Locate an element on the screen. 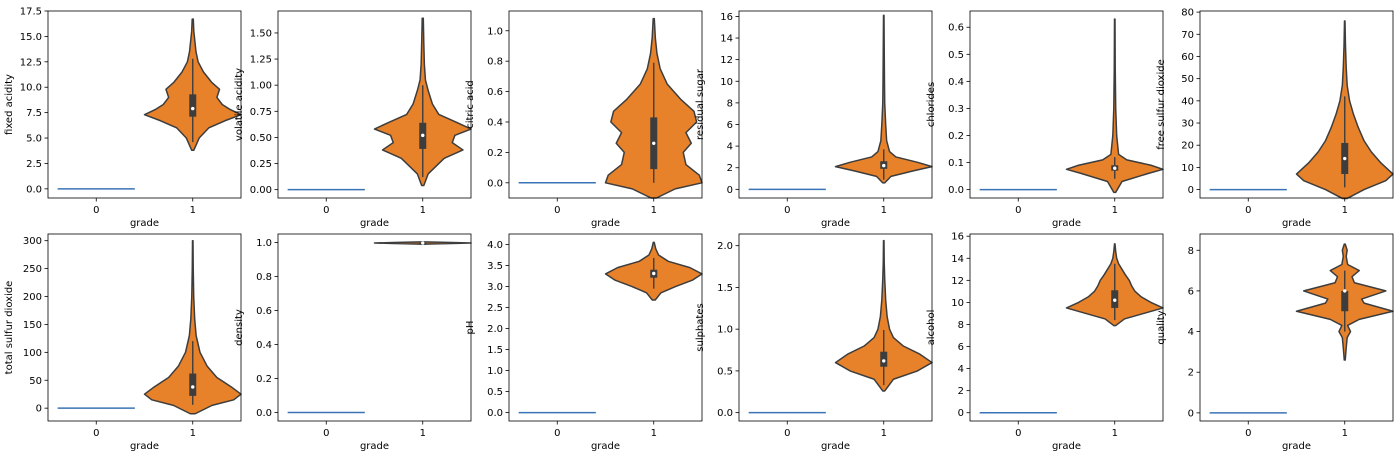 This screenshot has height=459, width=1400. y-tick-label: 2 is located at coordinates (730, 168).